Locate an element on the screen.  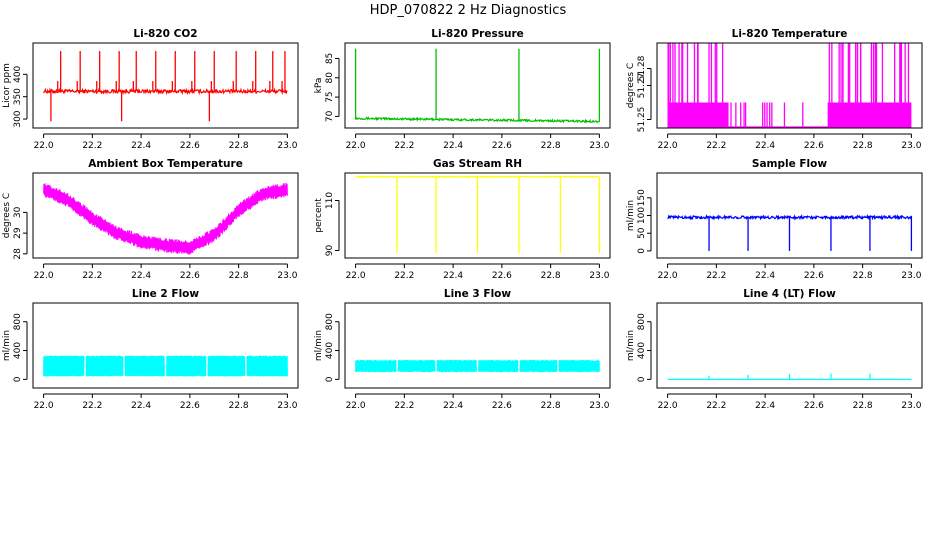
y-tick-label: 70 is located at coordinates (330, 116).